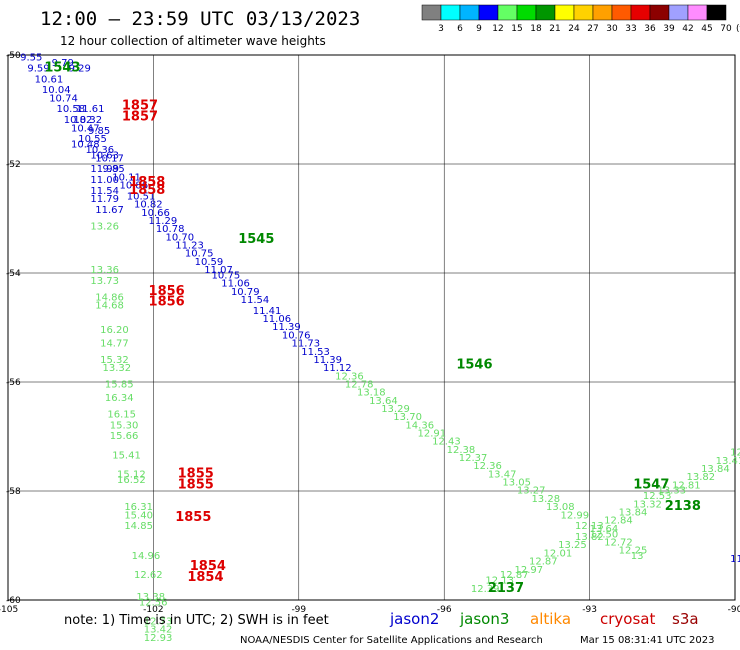 The height and width of the screenshot is (650, 740). Describe the element at coordinates (671, 491) in the screenshot. I see `wave-height-label: 13.33` at that location.